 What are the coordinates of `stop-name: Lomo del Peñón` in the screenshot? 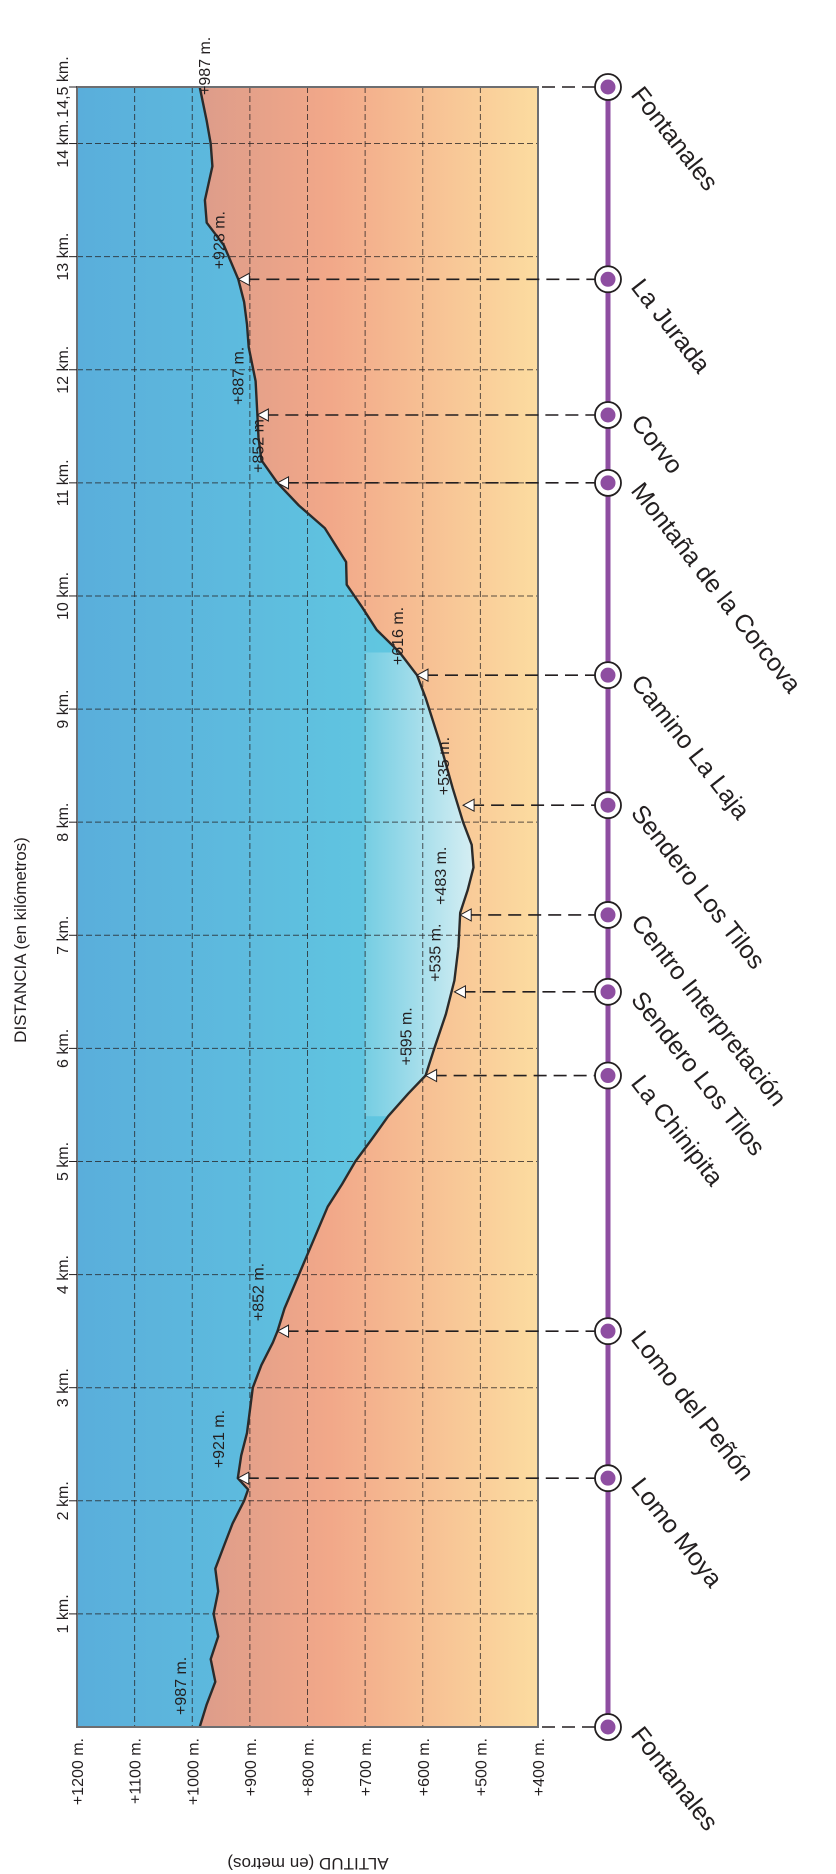 It's located at (692, 1406).